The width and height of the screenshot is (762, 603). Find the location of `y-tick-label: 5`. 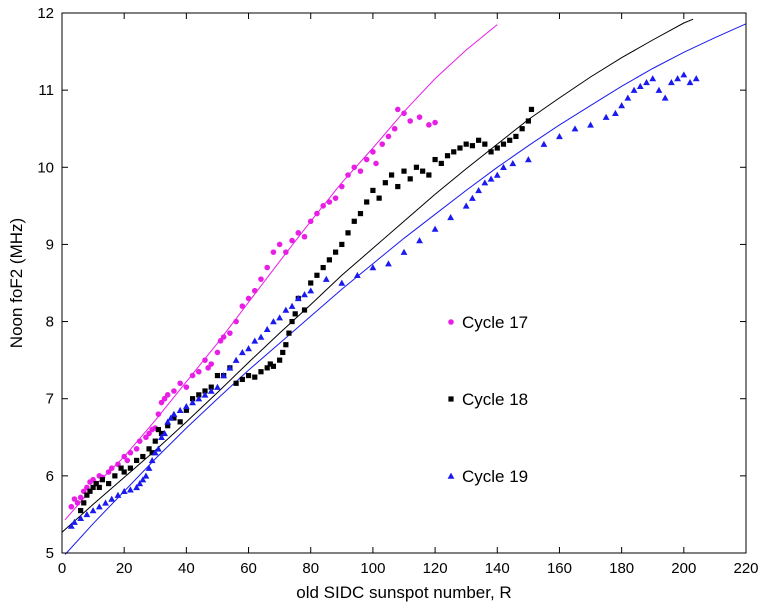

y-tick-label: 5 is located at coordinates (50, 553).